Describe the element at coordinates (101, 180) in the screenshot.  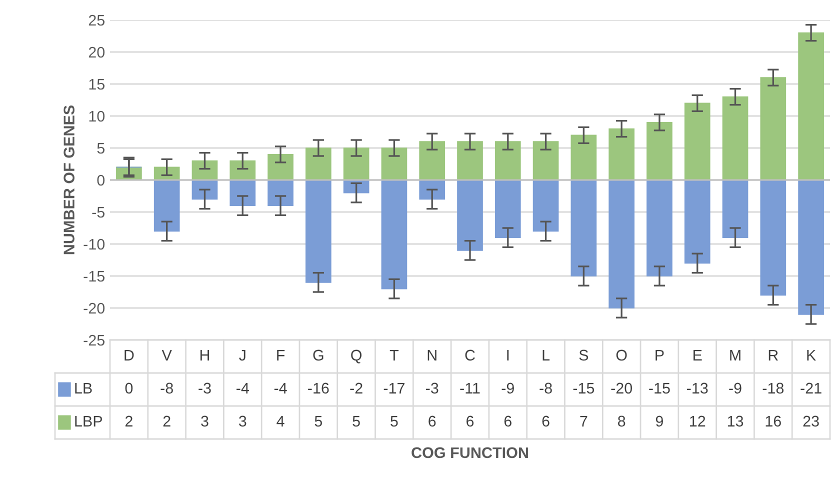
I see `y-tick-label: 0` at that location.